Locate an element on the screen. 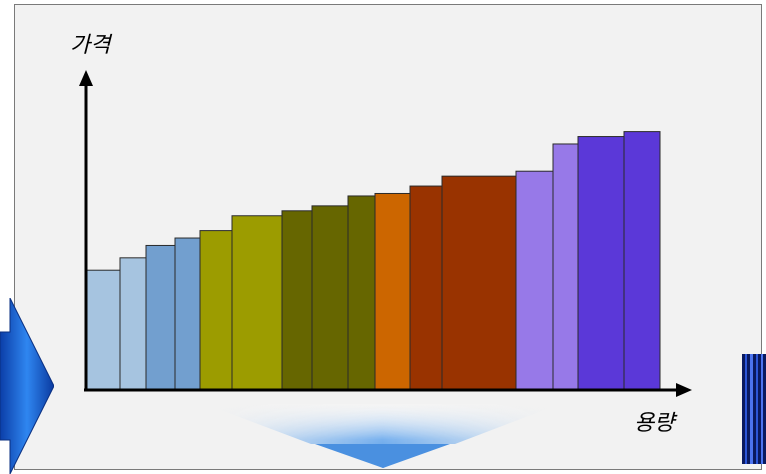 The width and height of the screenshot is (766, 474). y-axis-label: 가격 is located at coordinates (91, 45).